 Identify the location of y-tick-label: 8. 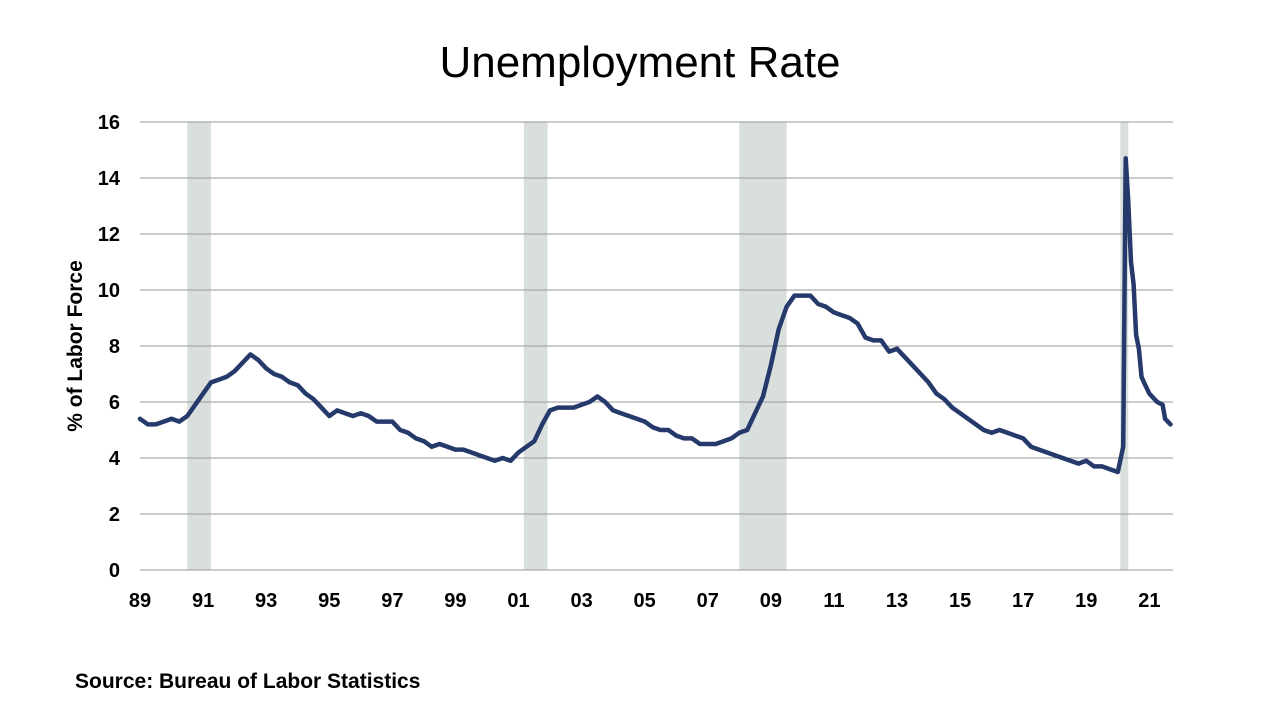
(114, 347).